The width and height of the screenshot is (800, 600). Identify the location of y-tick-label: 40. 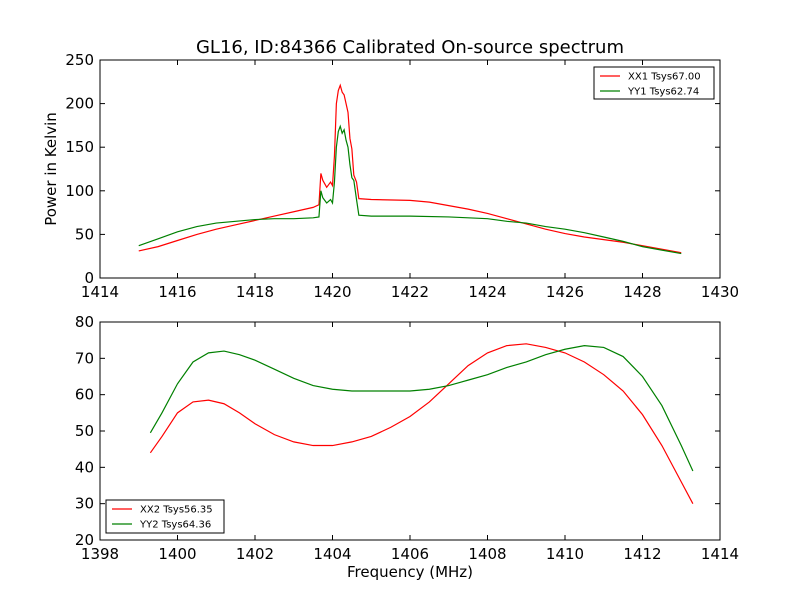
(84, 467).